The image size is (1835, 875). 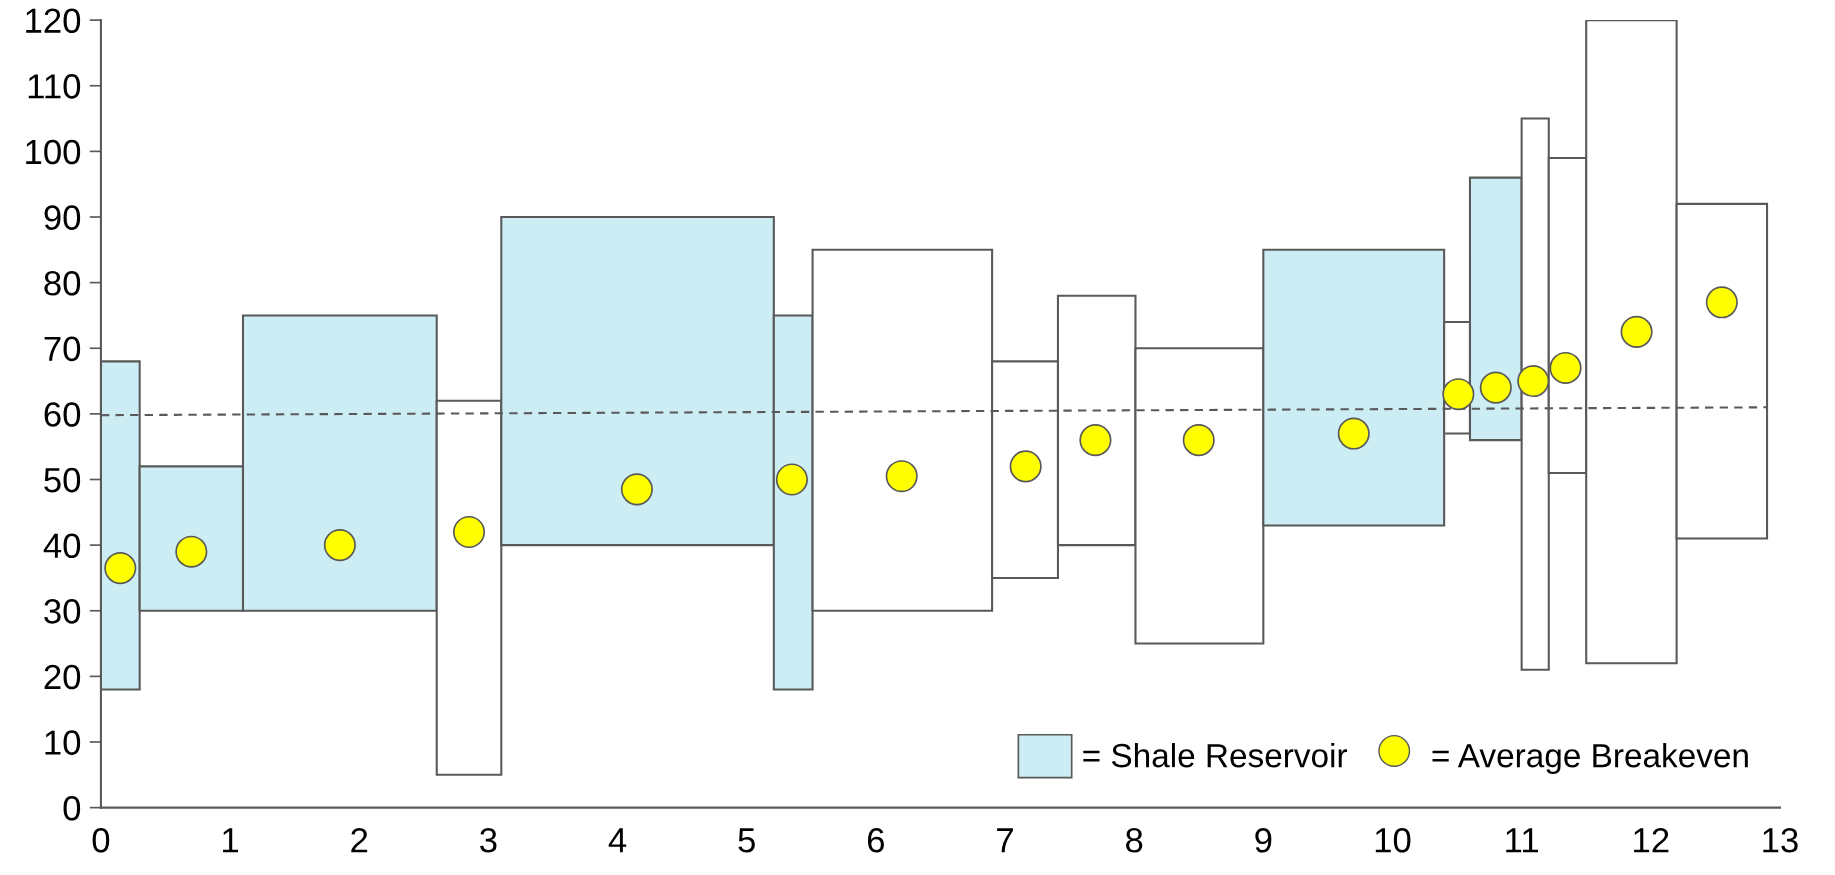 I want to click on x-tick-label: 1, so click(x=231, y=840).